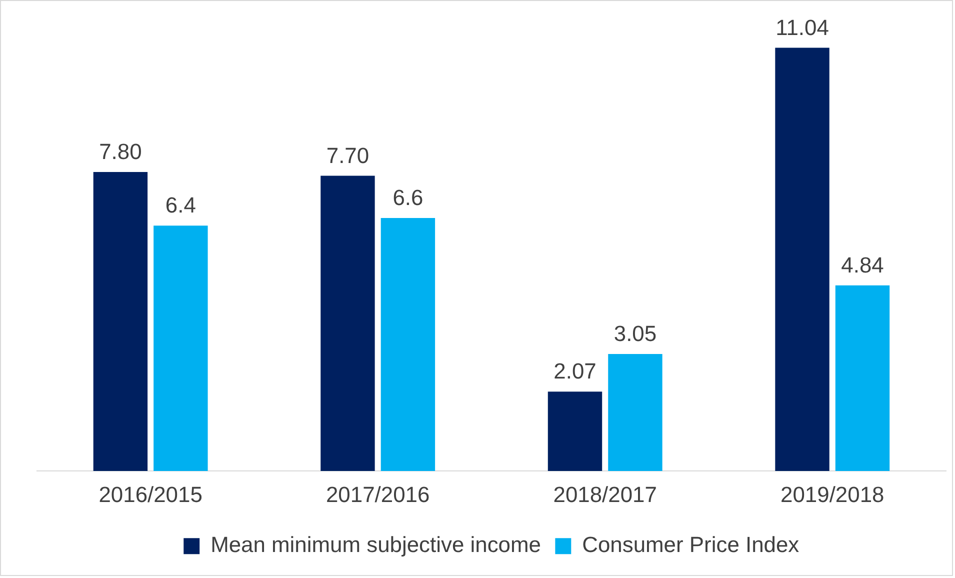  What do you see at coordinates (120, 151) in the screenshot?
I see `data-label: 7.80` at bounding box center [120, 151].